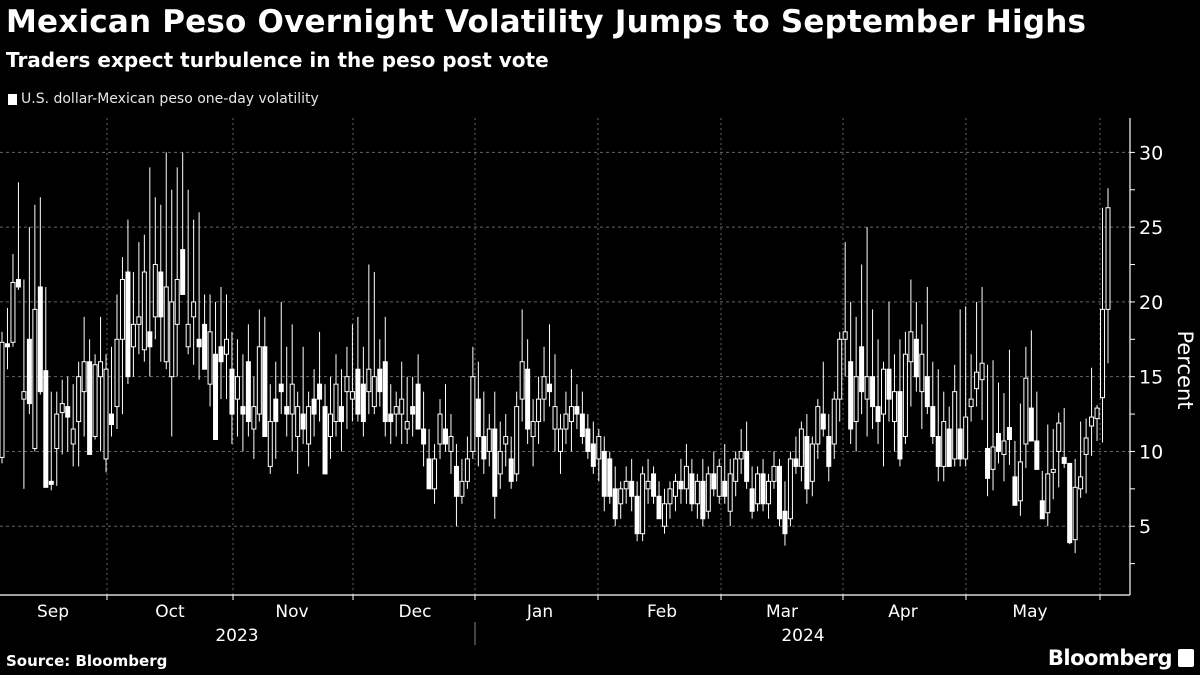 The image size is (1200, 675). Describe the element at coordinates (12, 99) in the screenshot. I see `legend-swatch` at that location.